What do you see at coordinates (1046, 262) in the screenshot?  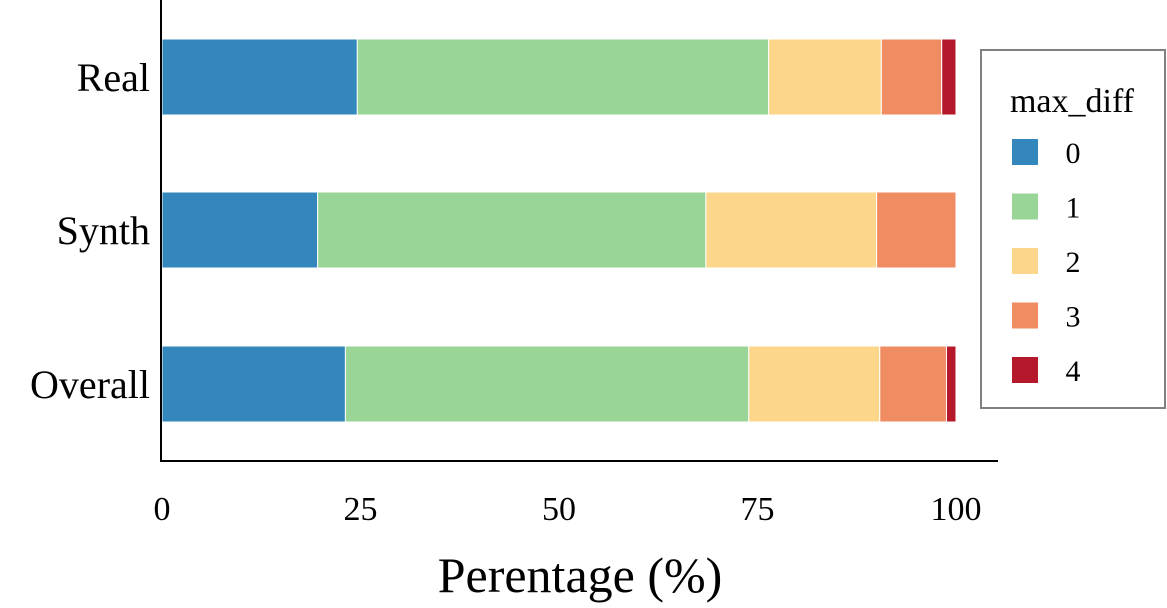 I see `legend-items: 0 1 2 3 4` at bounding box center [1046, 262].